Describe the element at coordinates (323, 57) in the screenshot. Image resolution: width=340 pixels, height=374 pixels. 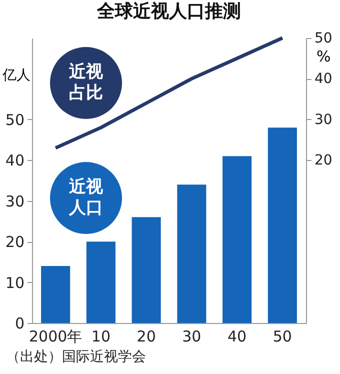
I see `y2-axis-title: %` at that location.